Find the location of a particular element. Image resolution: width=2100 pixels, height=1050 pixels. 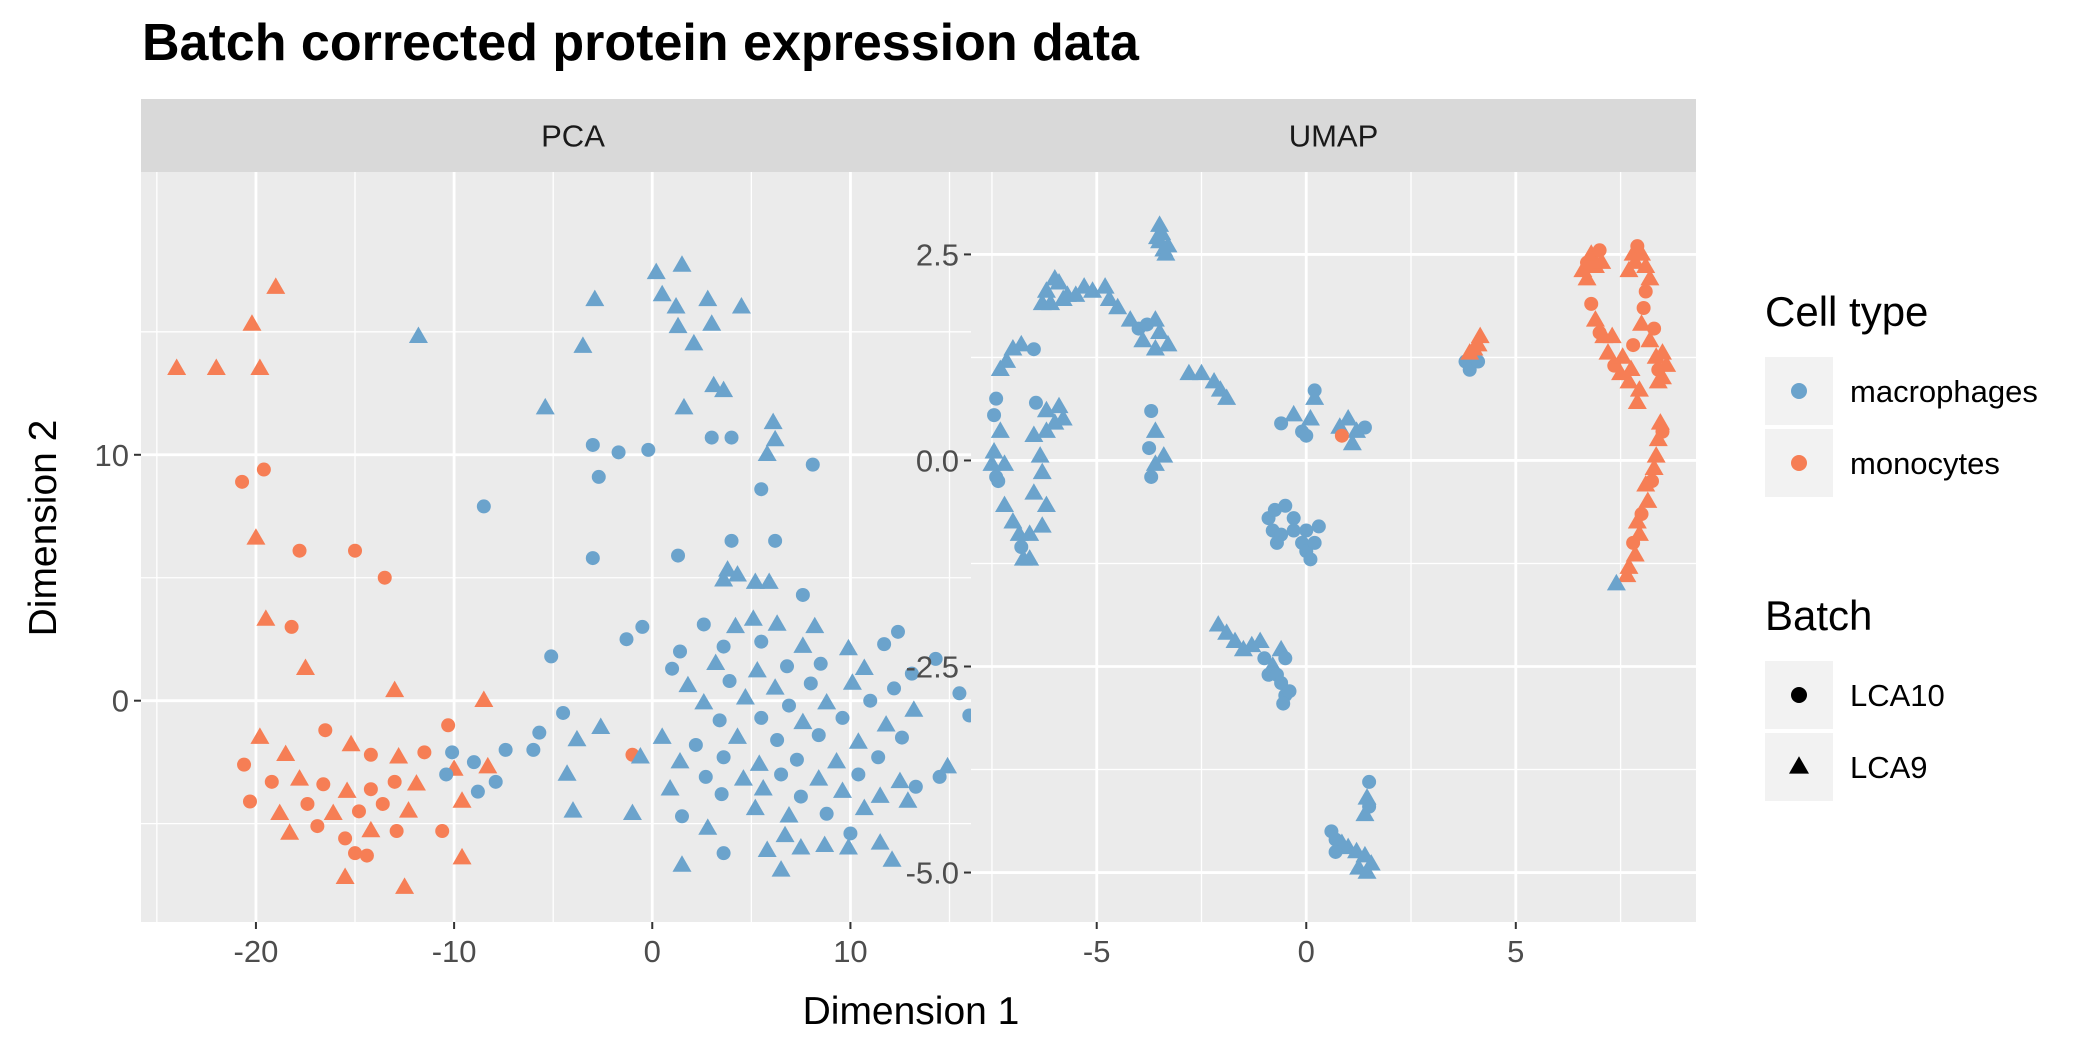

legend-color-entries: macrophages monocytes is located at coordinates (1901, 427).